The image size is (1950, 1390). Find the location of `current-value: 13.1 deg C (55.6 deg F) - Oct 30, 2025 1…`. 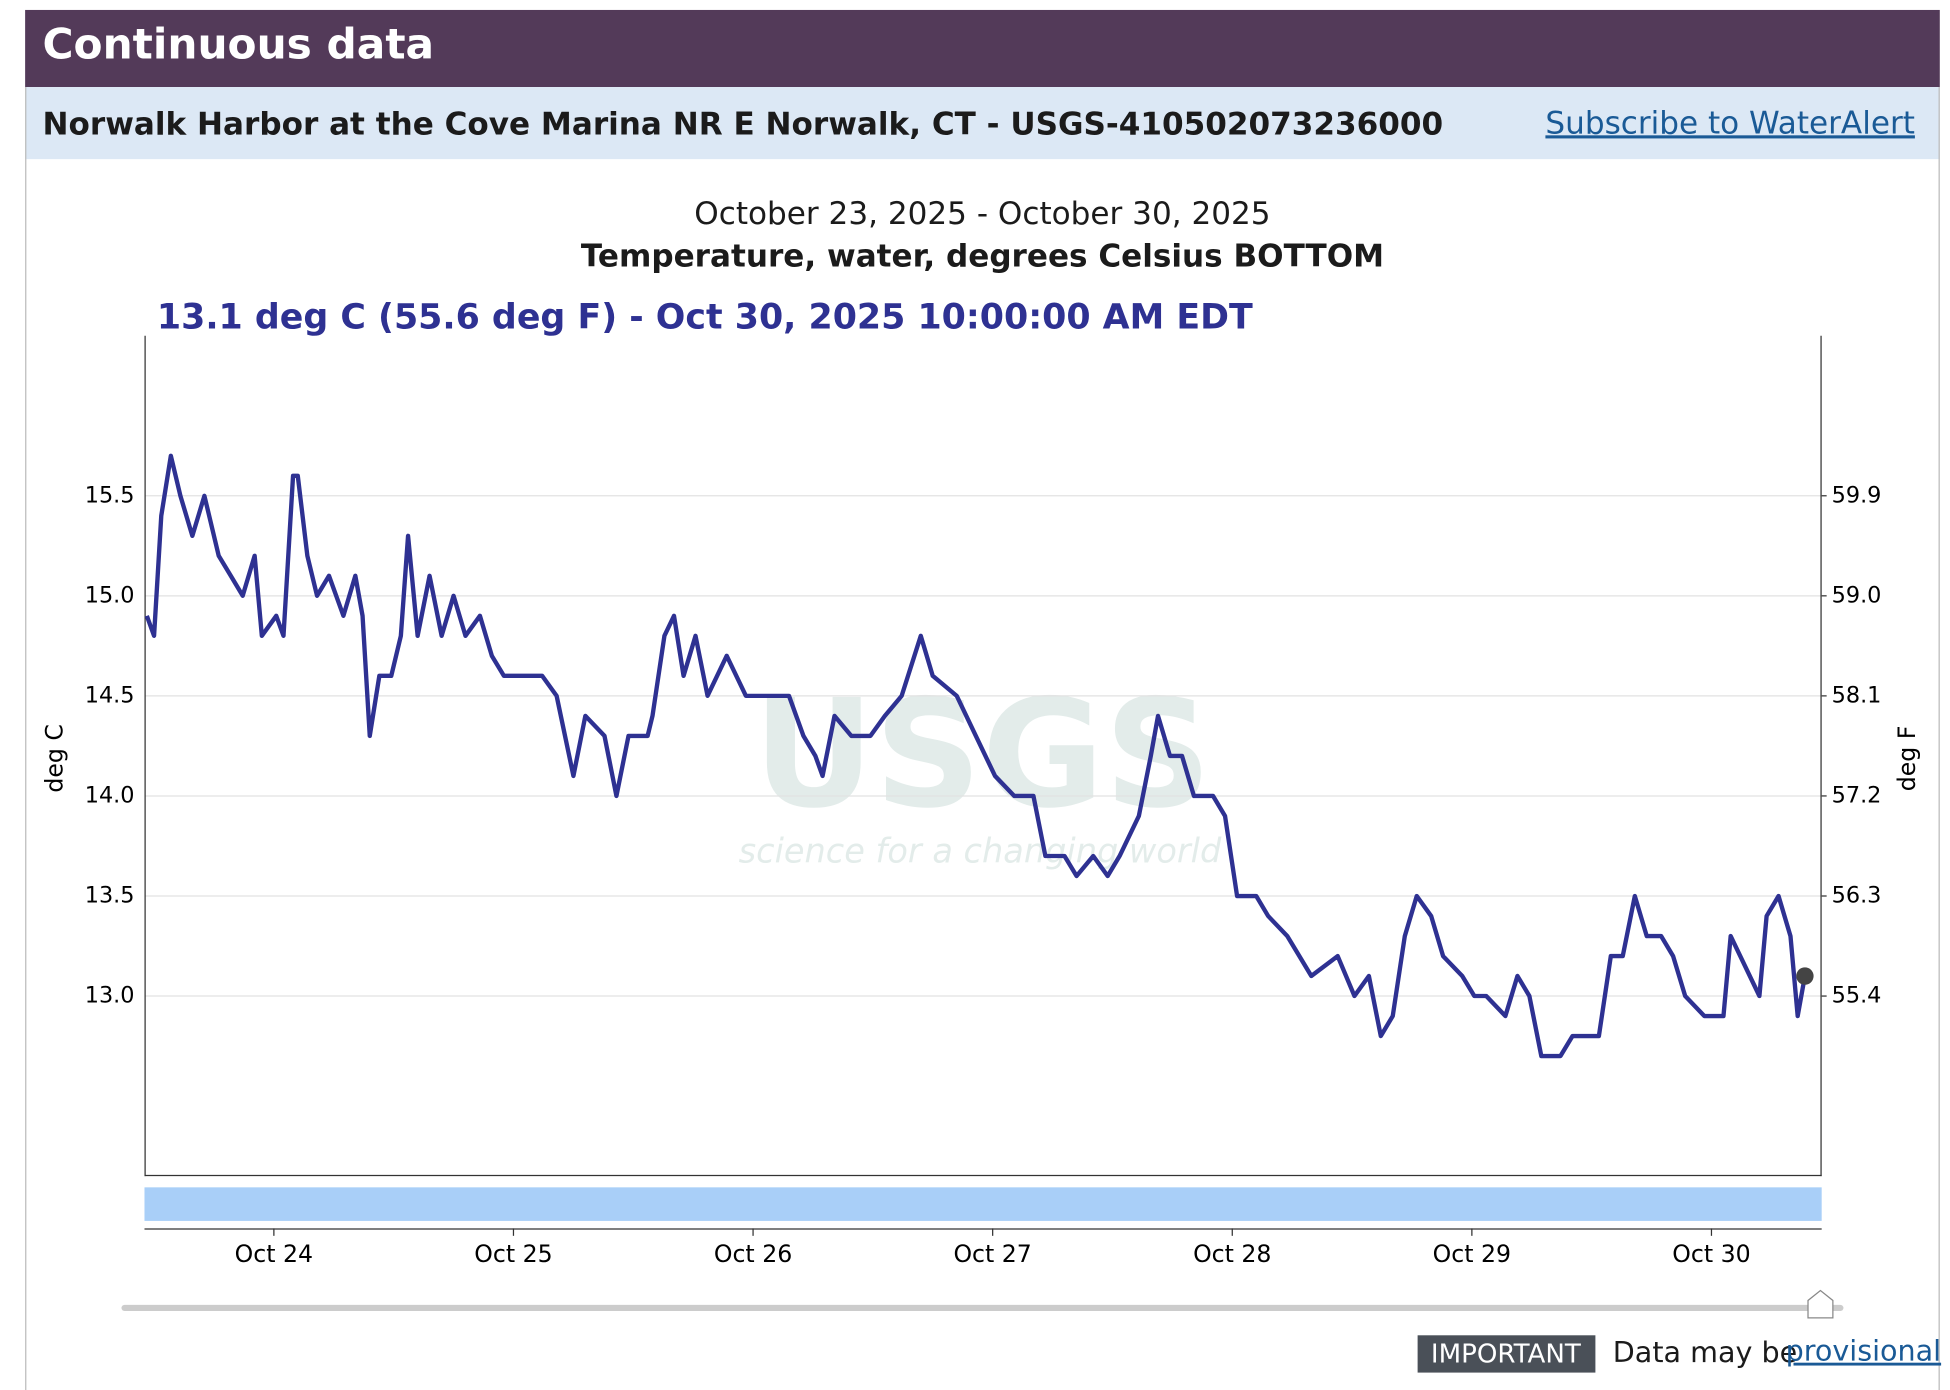

current-value: 13.1 deg C (55.6 deg F) - Oct 30, 2025 1… is located at coordinates (705, 317).